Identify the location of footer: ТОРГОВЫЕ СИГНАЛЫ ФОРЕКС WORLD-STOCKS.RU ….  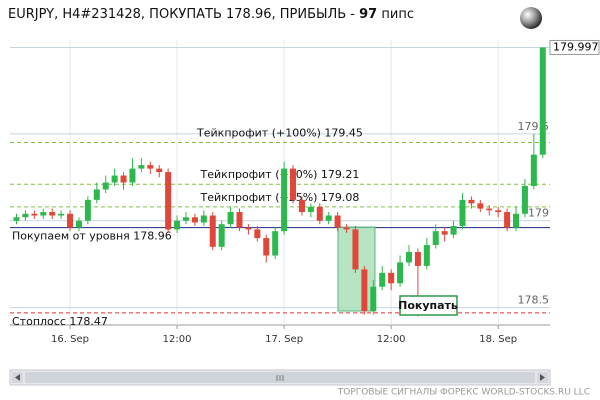
(463, 393).